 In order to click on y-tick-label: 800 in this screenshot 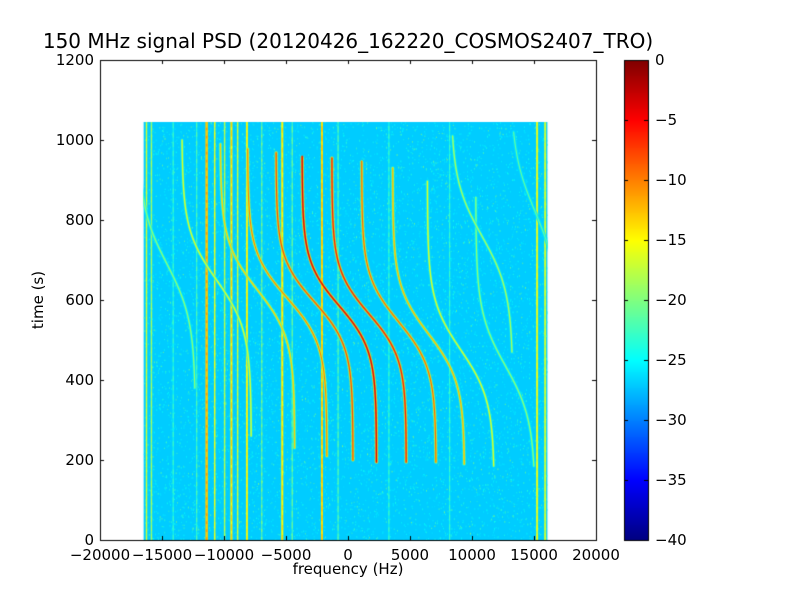, I will do `click(79, 220)`.